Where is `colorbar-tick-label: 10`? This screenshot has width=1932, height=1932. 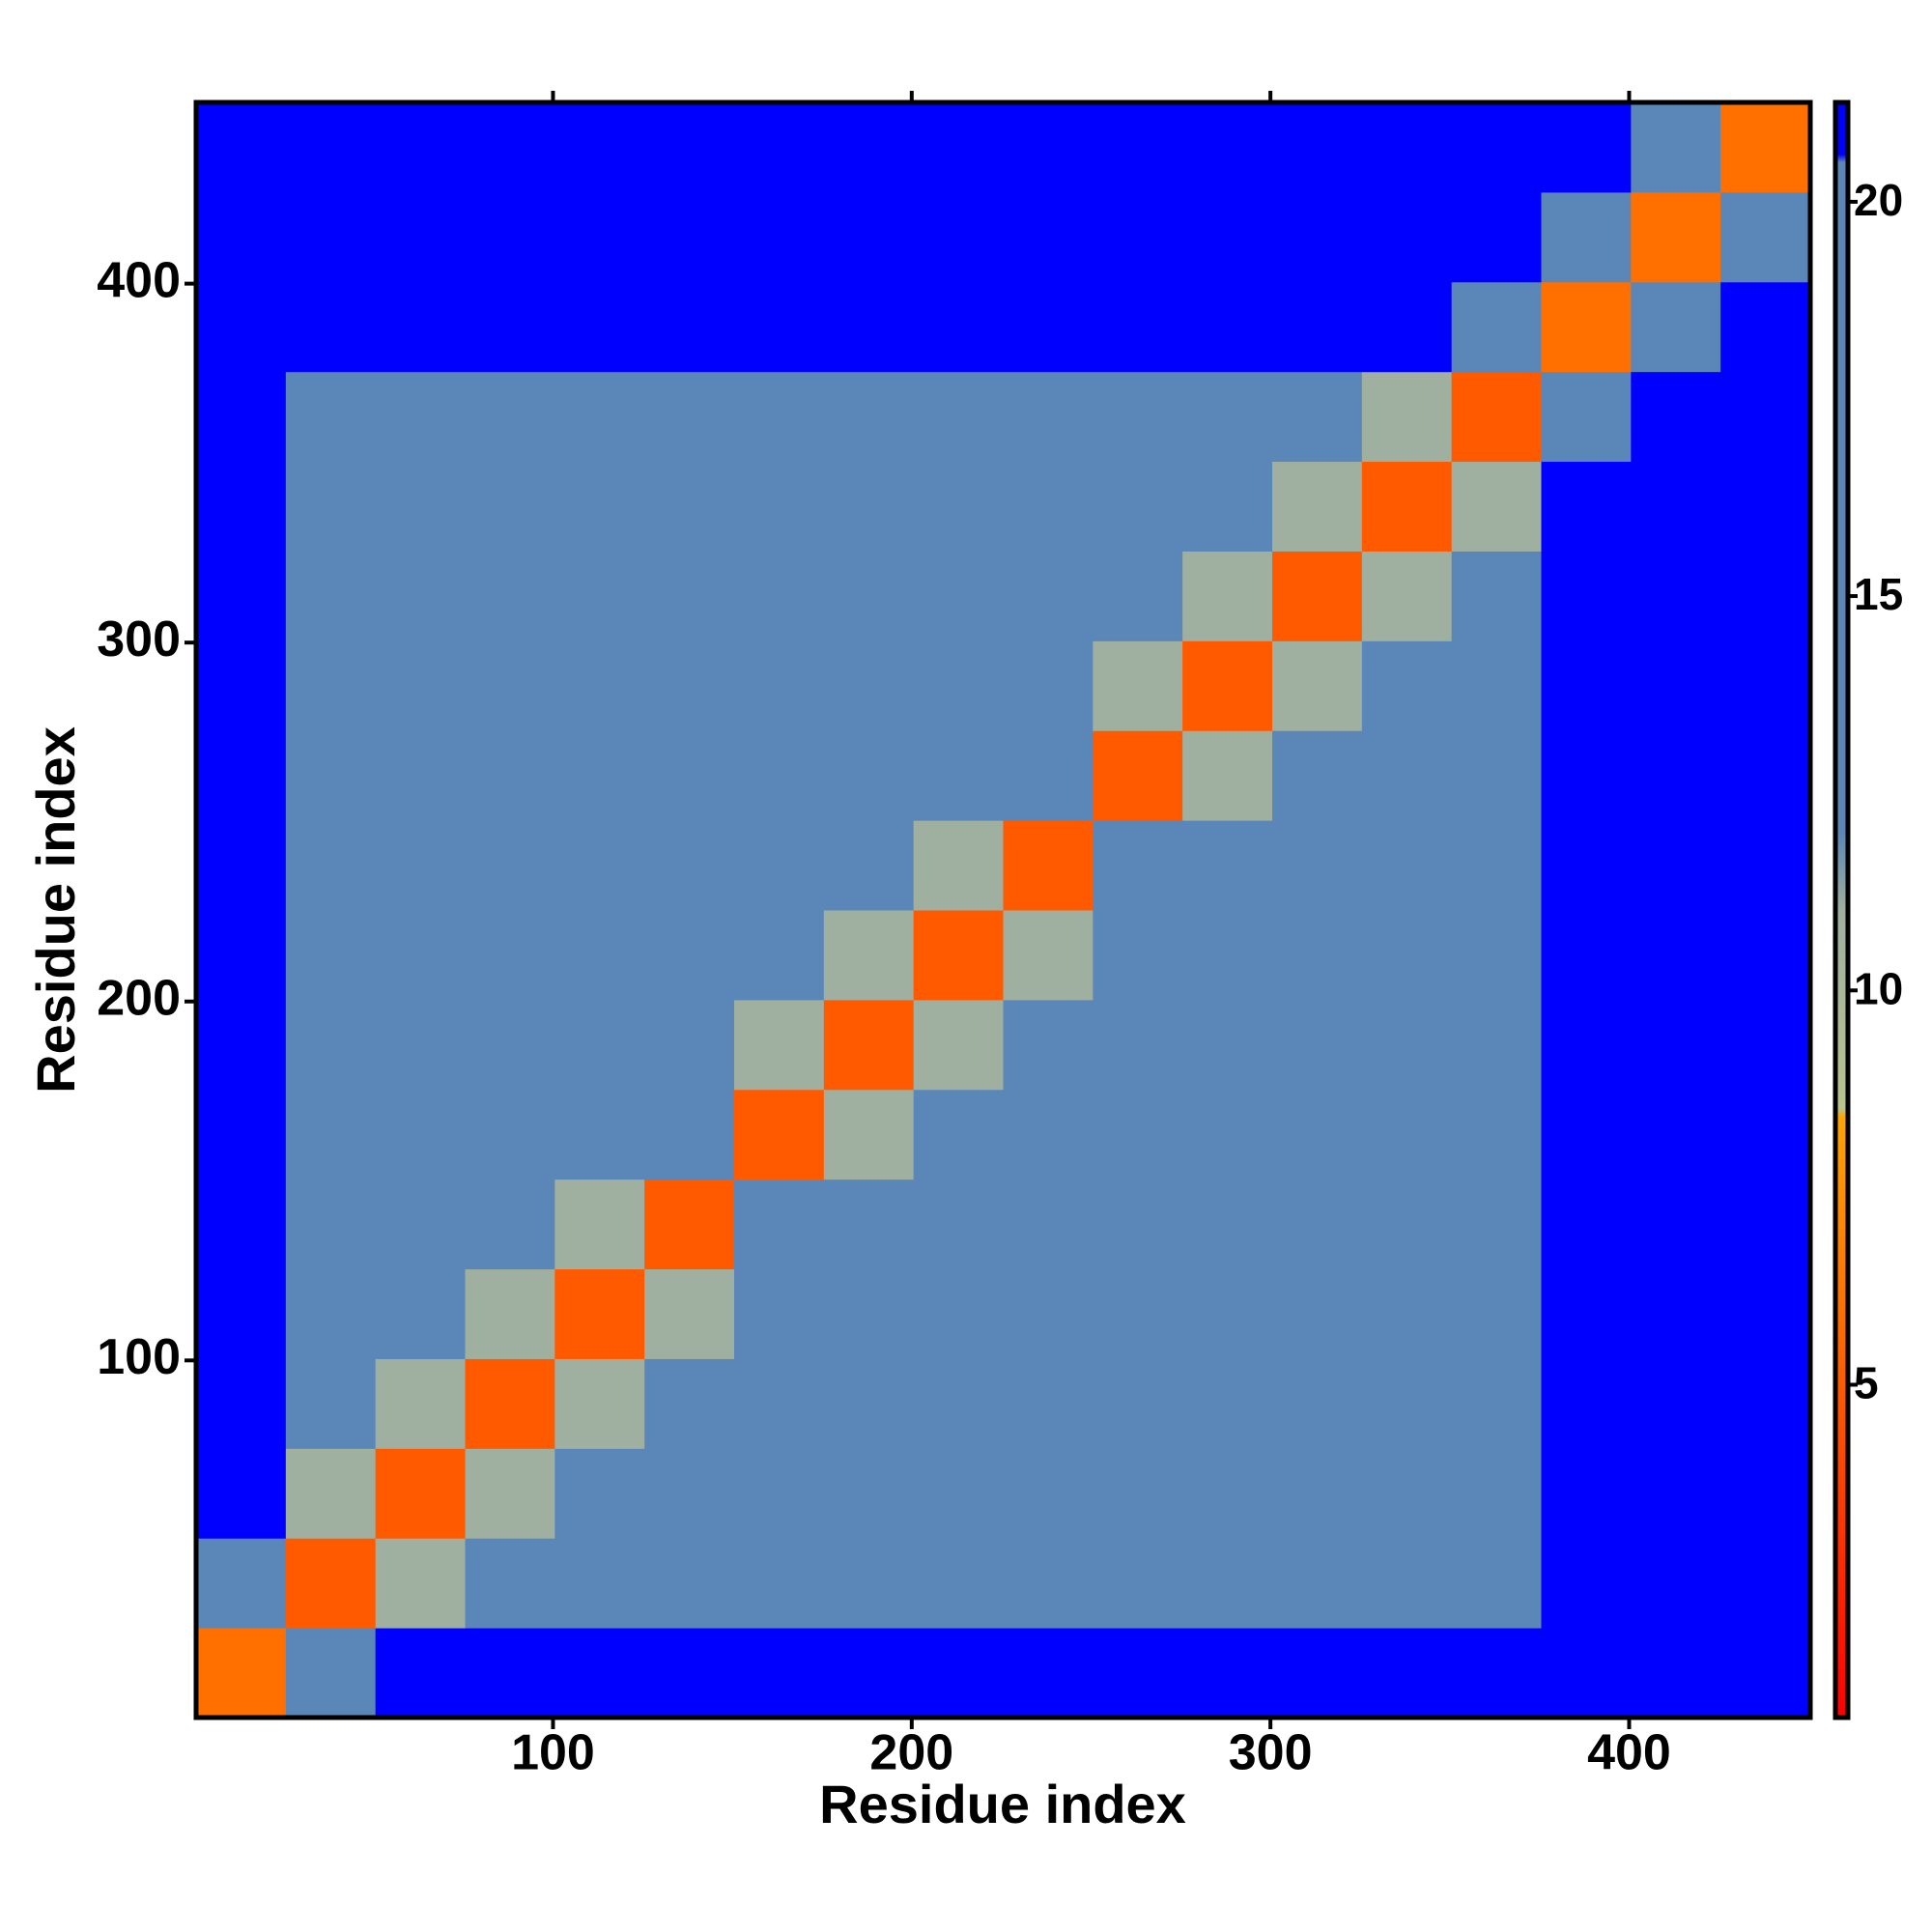 colorbar-tick-label: 10 is located at coordinates (1878, 988).